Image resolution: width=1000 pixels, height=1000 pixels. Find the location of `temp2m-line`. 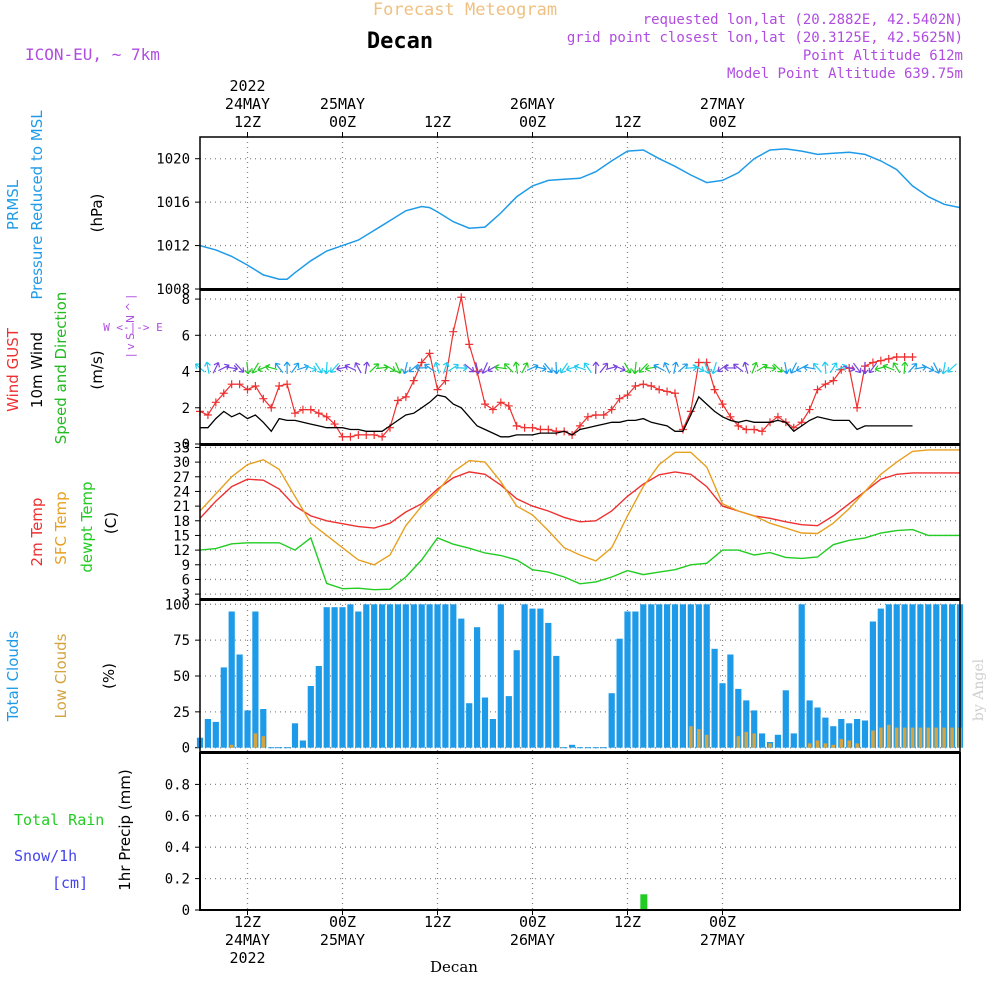

temp2m-line is located at coordinates (579, 500).